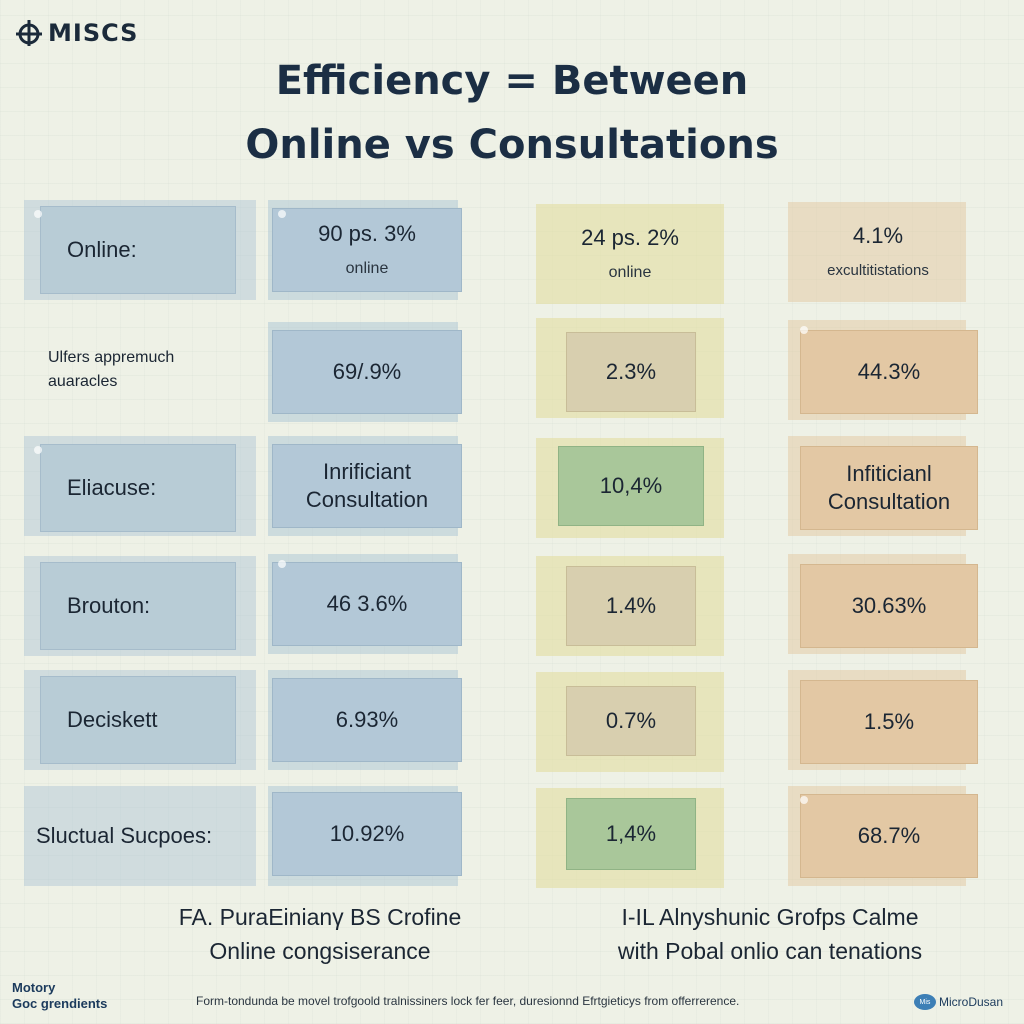 The image size is (1024, 1024). What do you see at coordinates (770, 951) in the screenshot?
I see `footer-right-line-2: with Pobal onlio can tenations` at bounding box center [770, 951].